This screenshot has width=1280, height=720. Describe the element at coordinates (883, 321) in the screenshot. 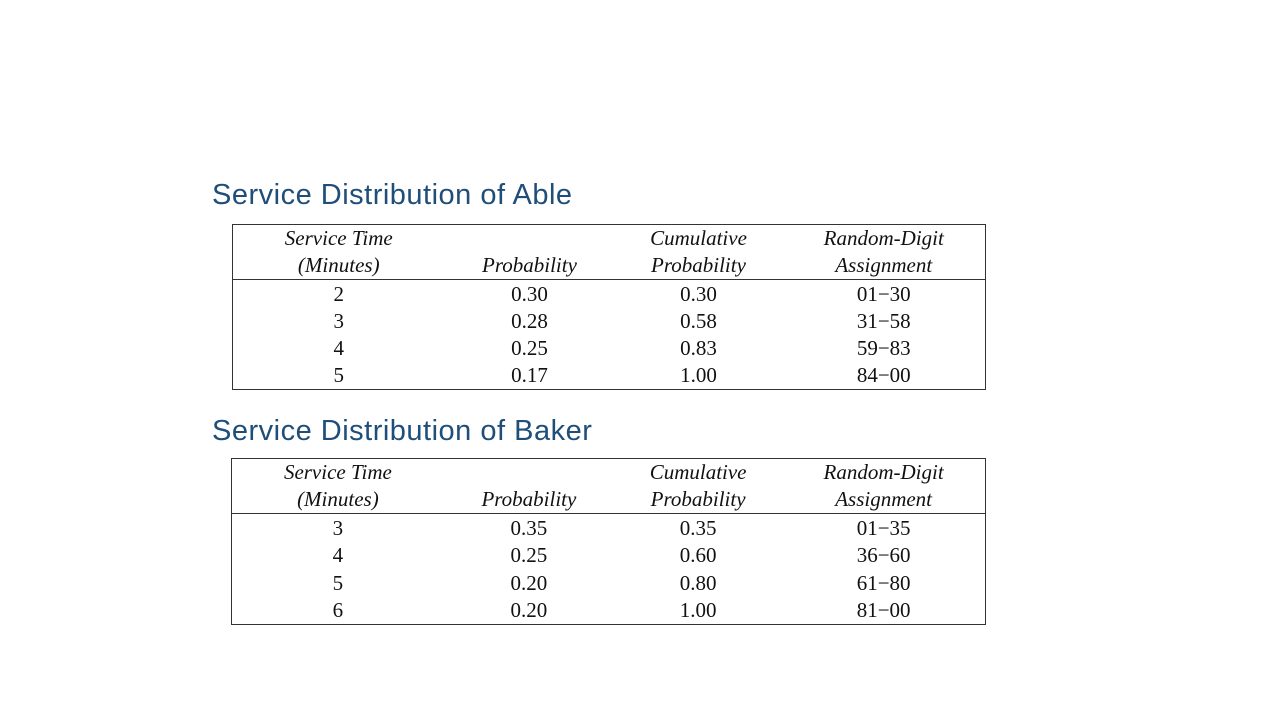

I see `cell-random-digits: 31−58` at that location.